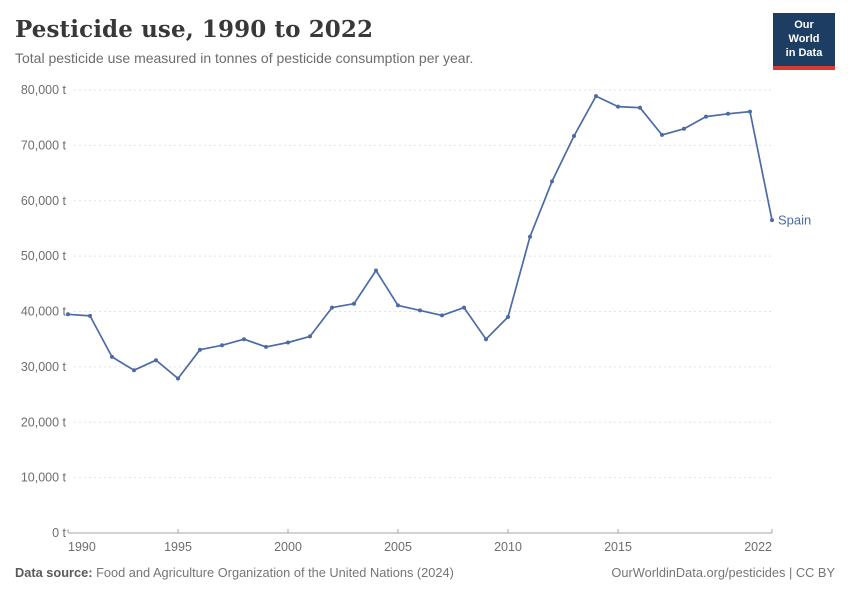 The height and width of the screenshot is (600, 850). I want to click on footer-links: OurWorldinData.org/pesticides | CC BY, so click(723, 572).